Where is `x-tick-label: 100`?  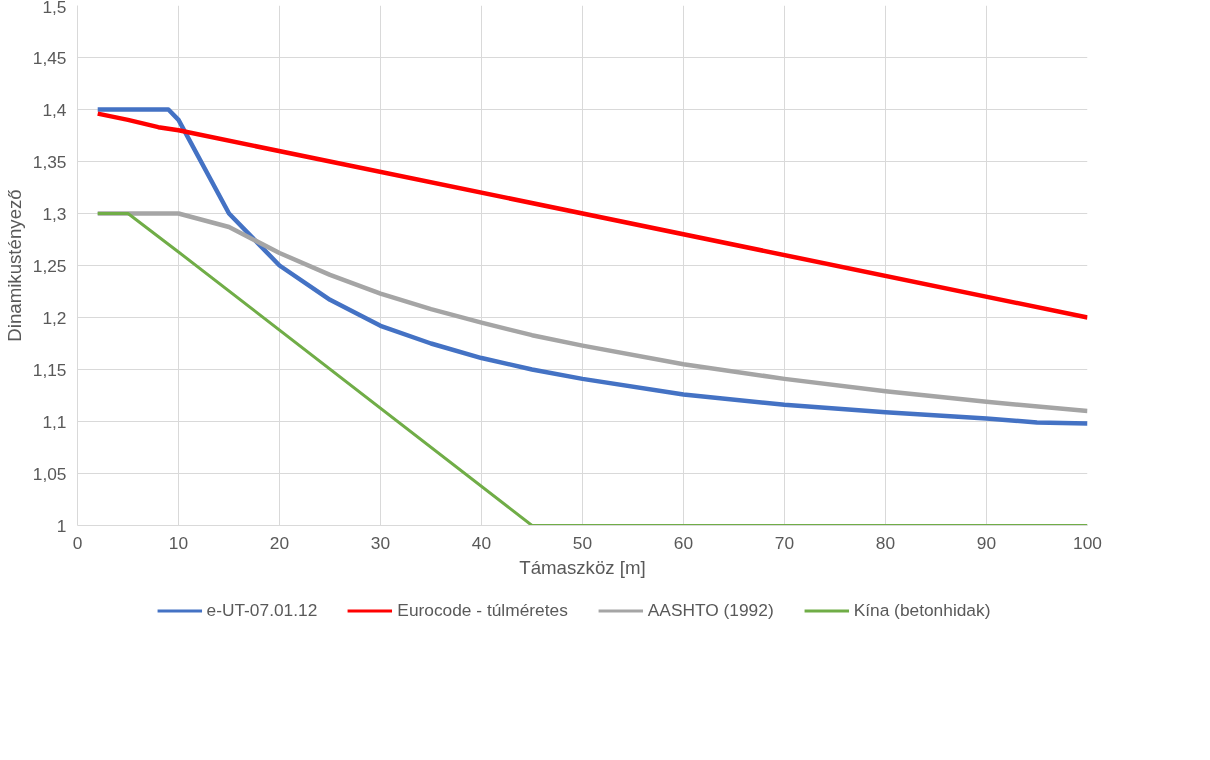 x-tick-label: 100 is located at coordinates (1087, 542).